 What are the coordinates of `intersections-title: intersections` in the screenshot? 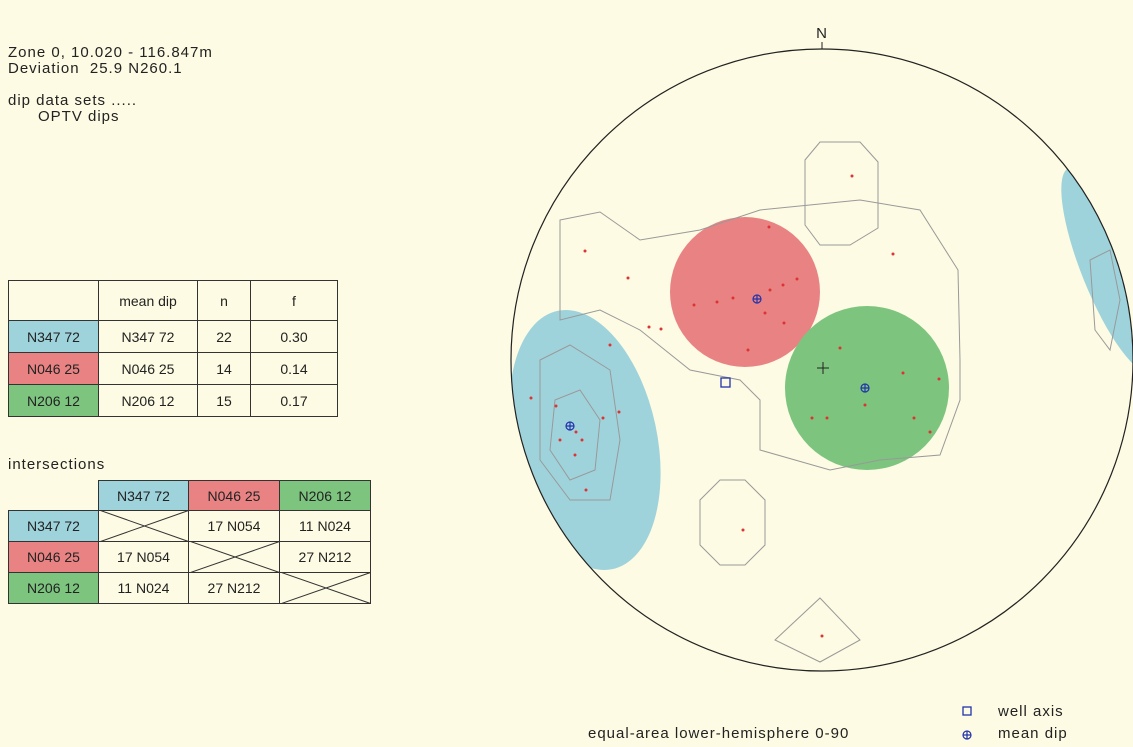 It's located at (57, 464).